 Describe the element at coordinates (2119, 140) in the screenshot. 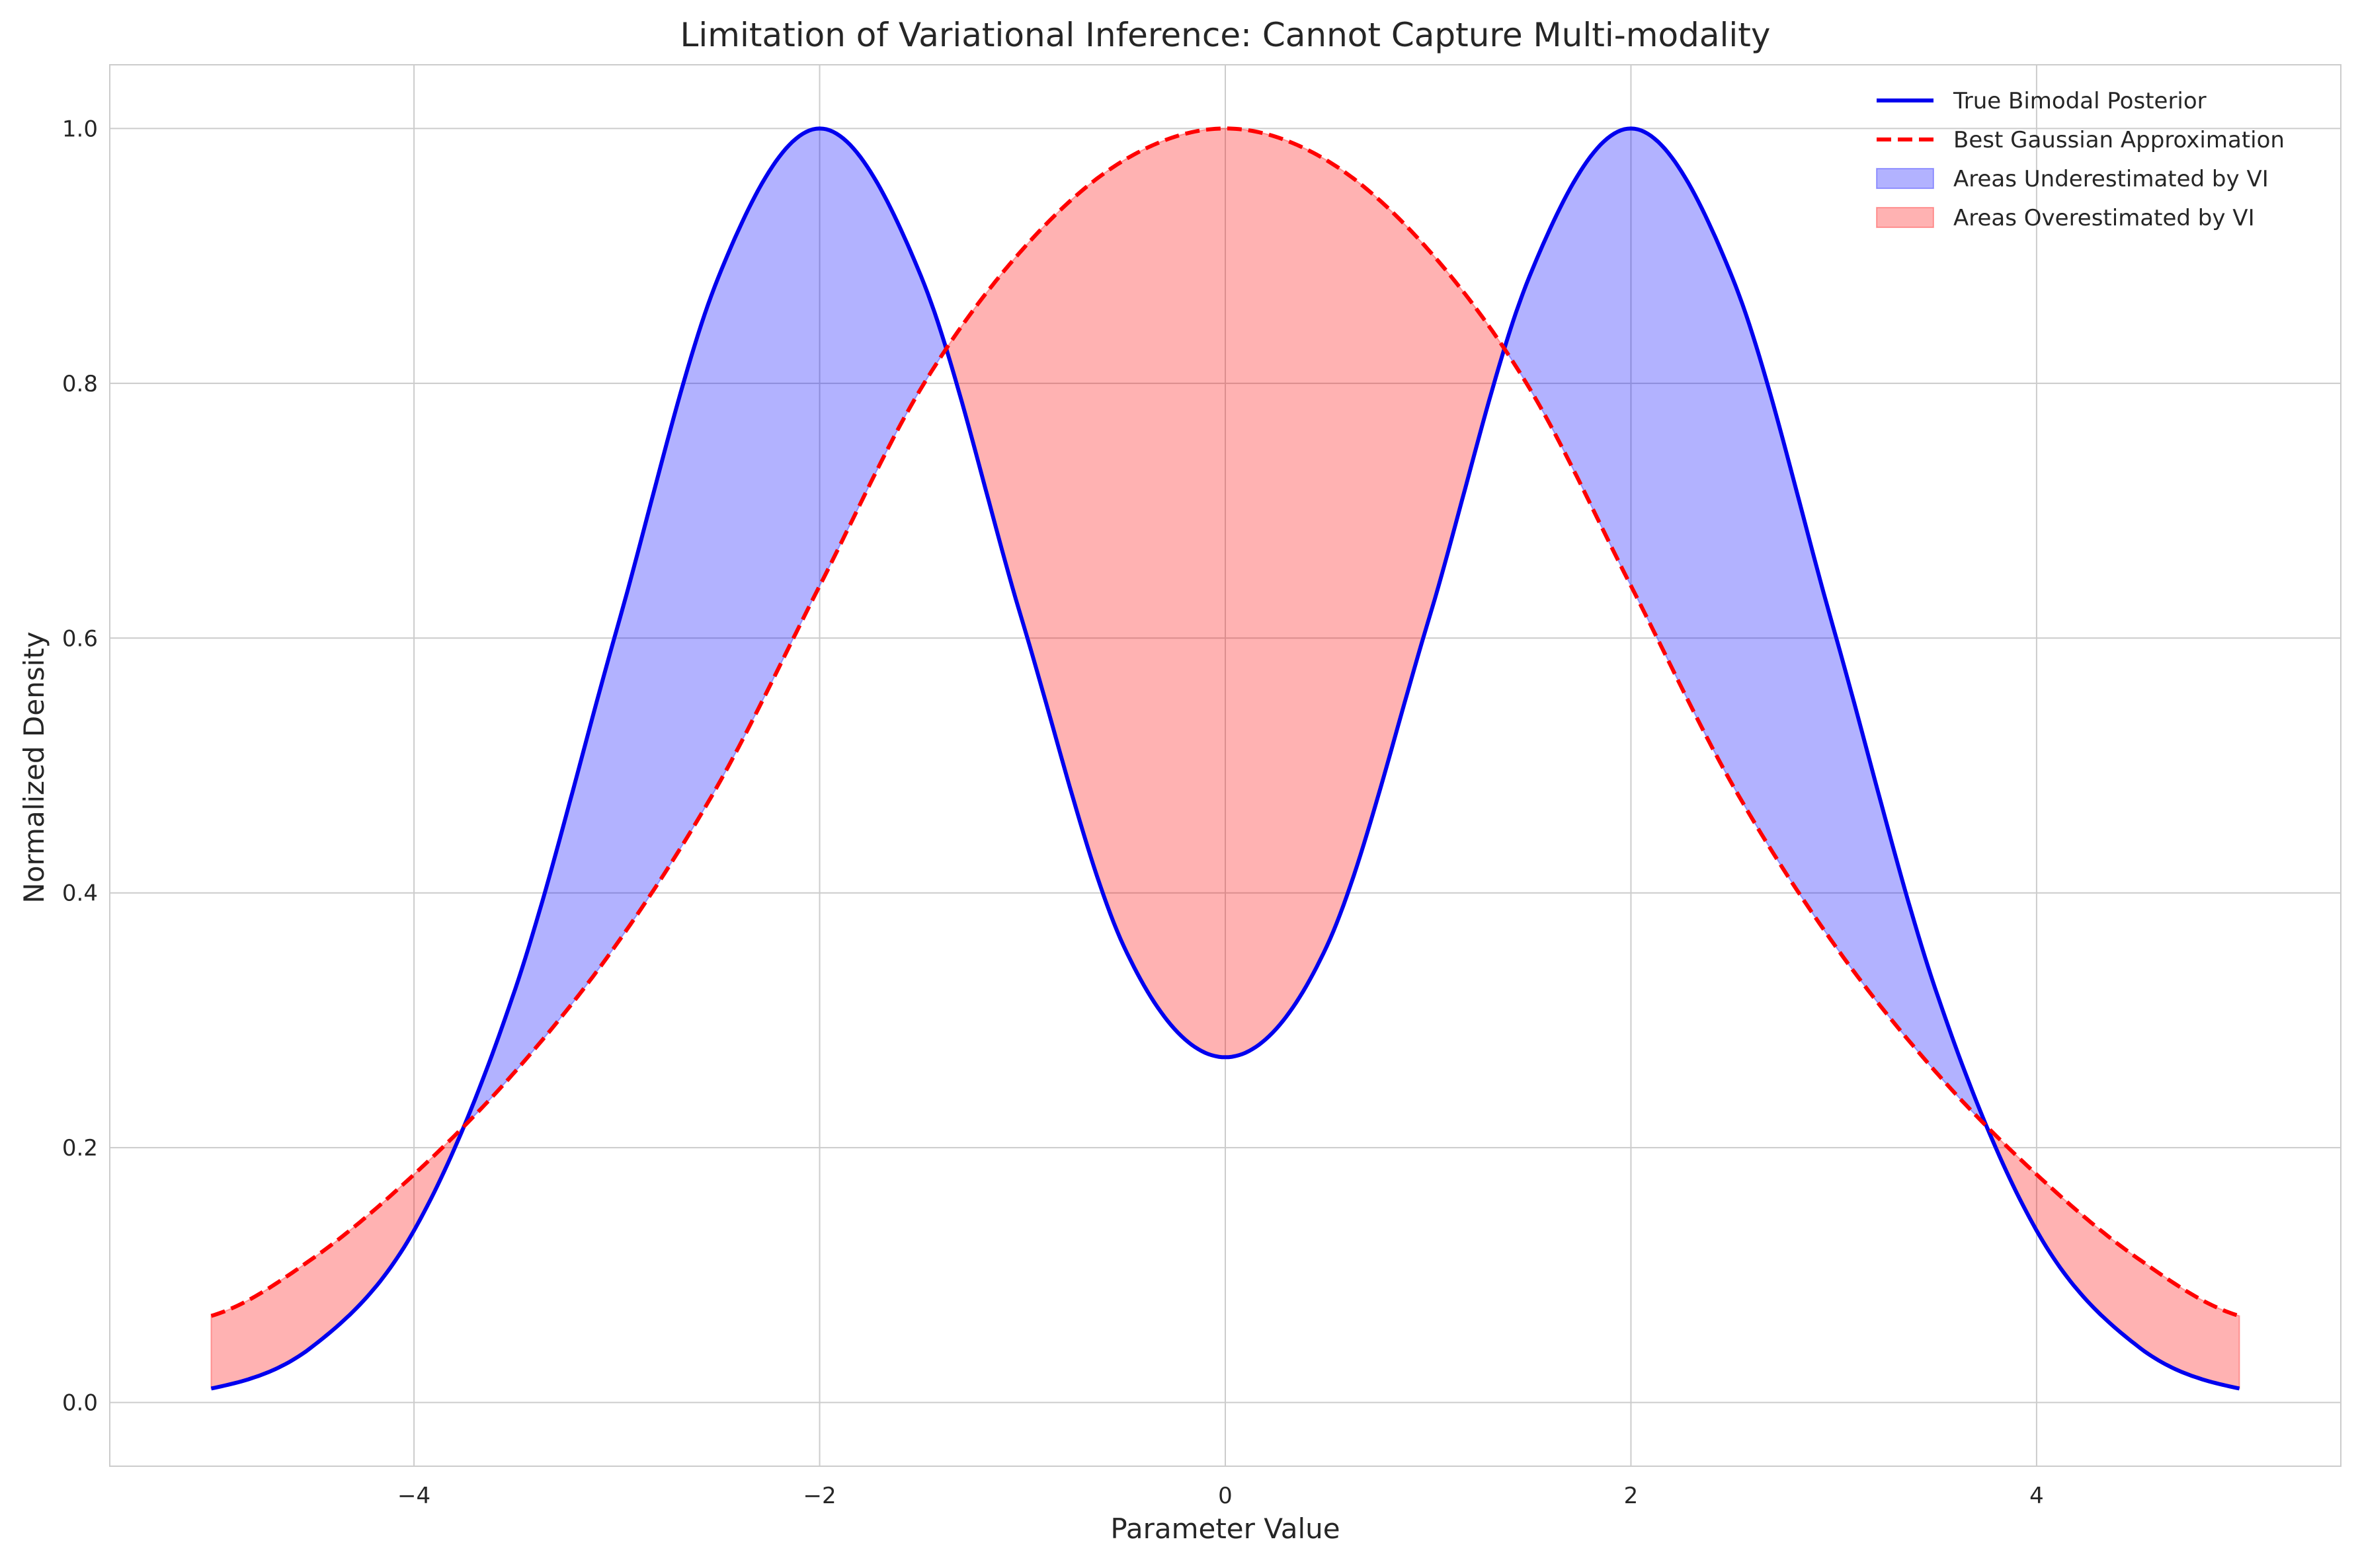

I see `legend-label: Best Gaussian Approximation` at that location.